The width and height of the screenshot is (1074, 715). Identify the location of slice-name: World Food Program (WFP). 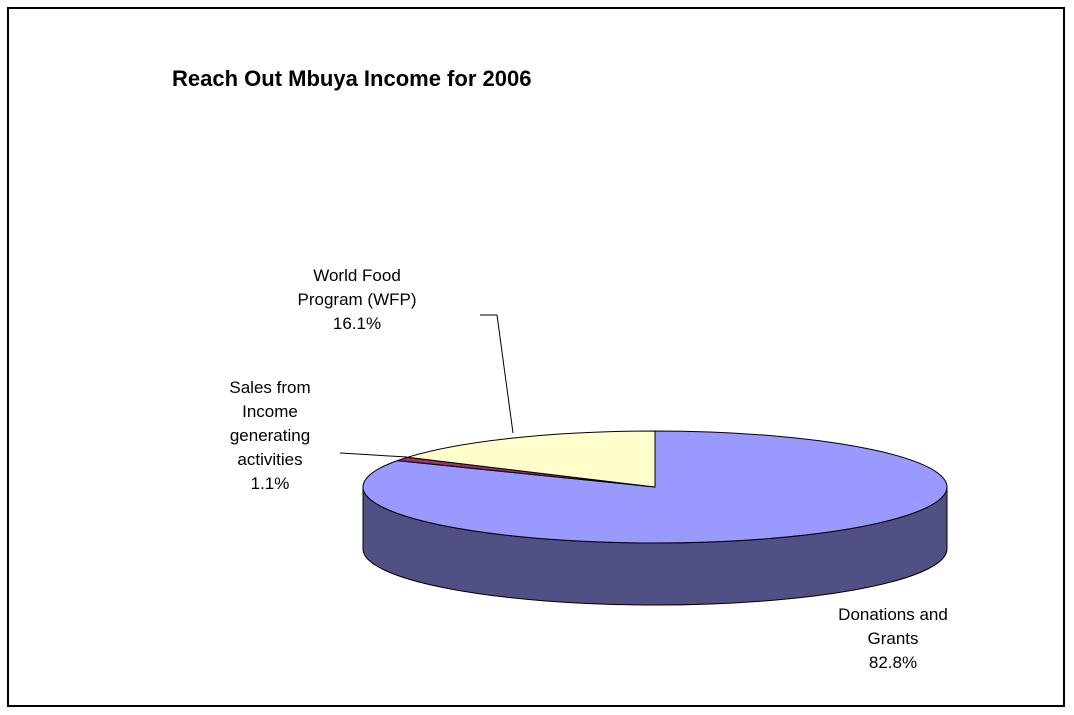
(357, 287).